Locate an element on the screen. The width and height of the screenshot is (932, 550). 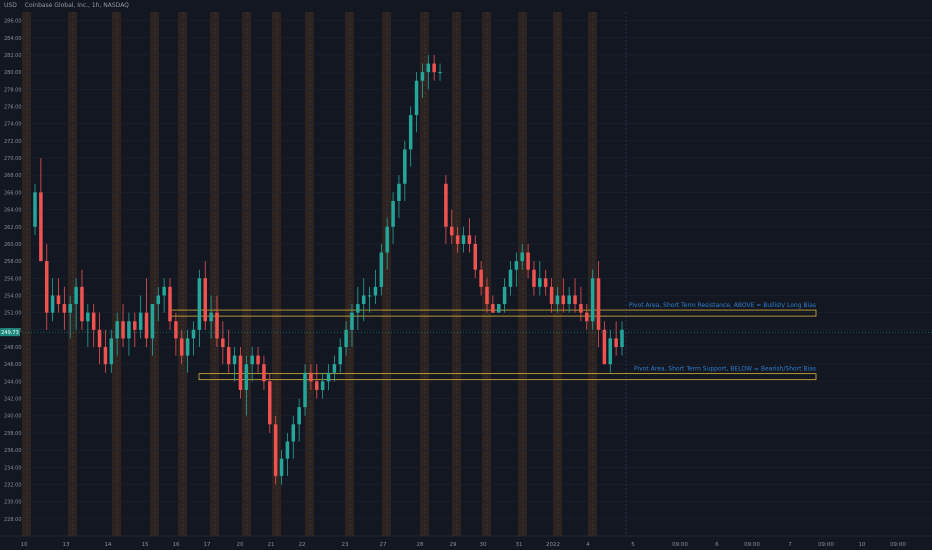
y-tick-label: 258.00 is located at coordinates (13, 262).